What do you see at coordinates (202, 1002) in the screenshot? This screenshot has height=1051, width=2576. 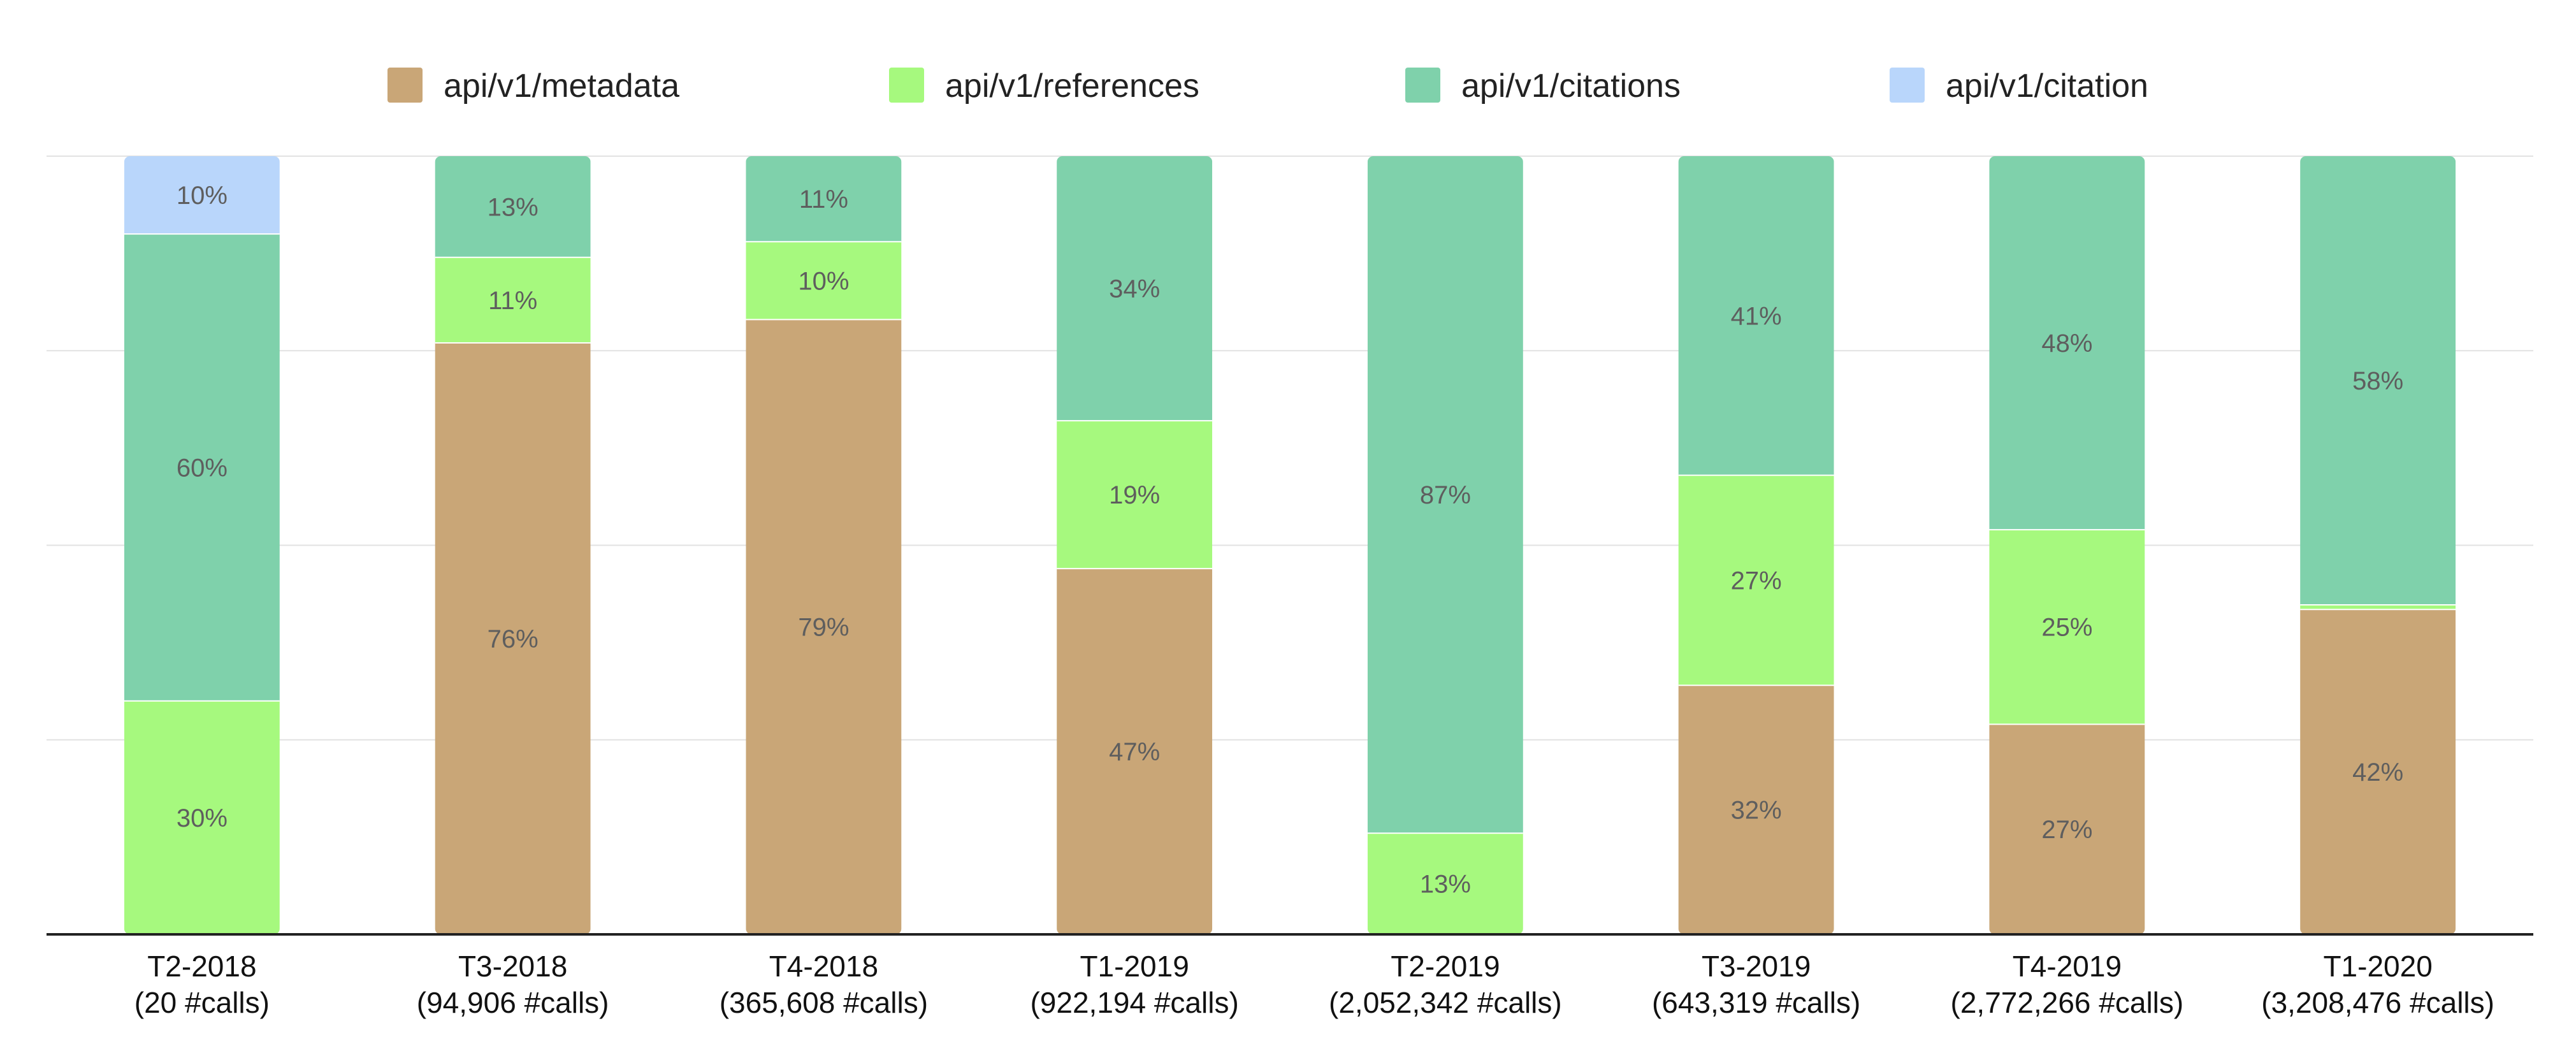 I see `x-tick-label: (20 #calls)` at bounding box center [202, 1002].